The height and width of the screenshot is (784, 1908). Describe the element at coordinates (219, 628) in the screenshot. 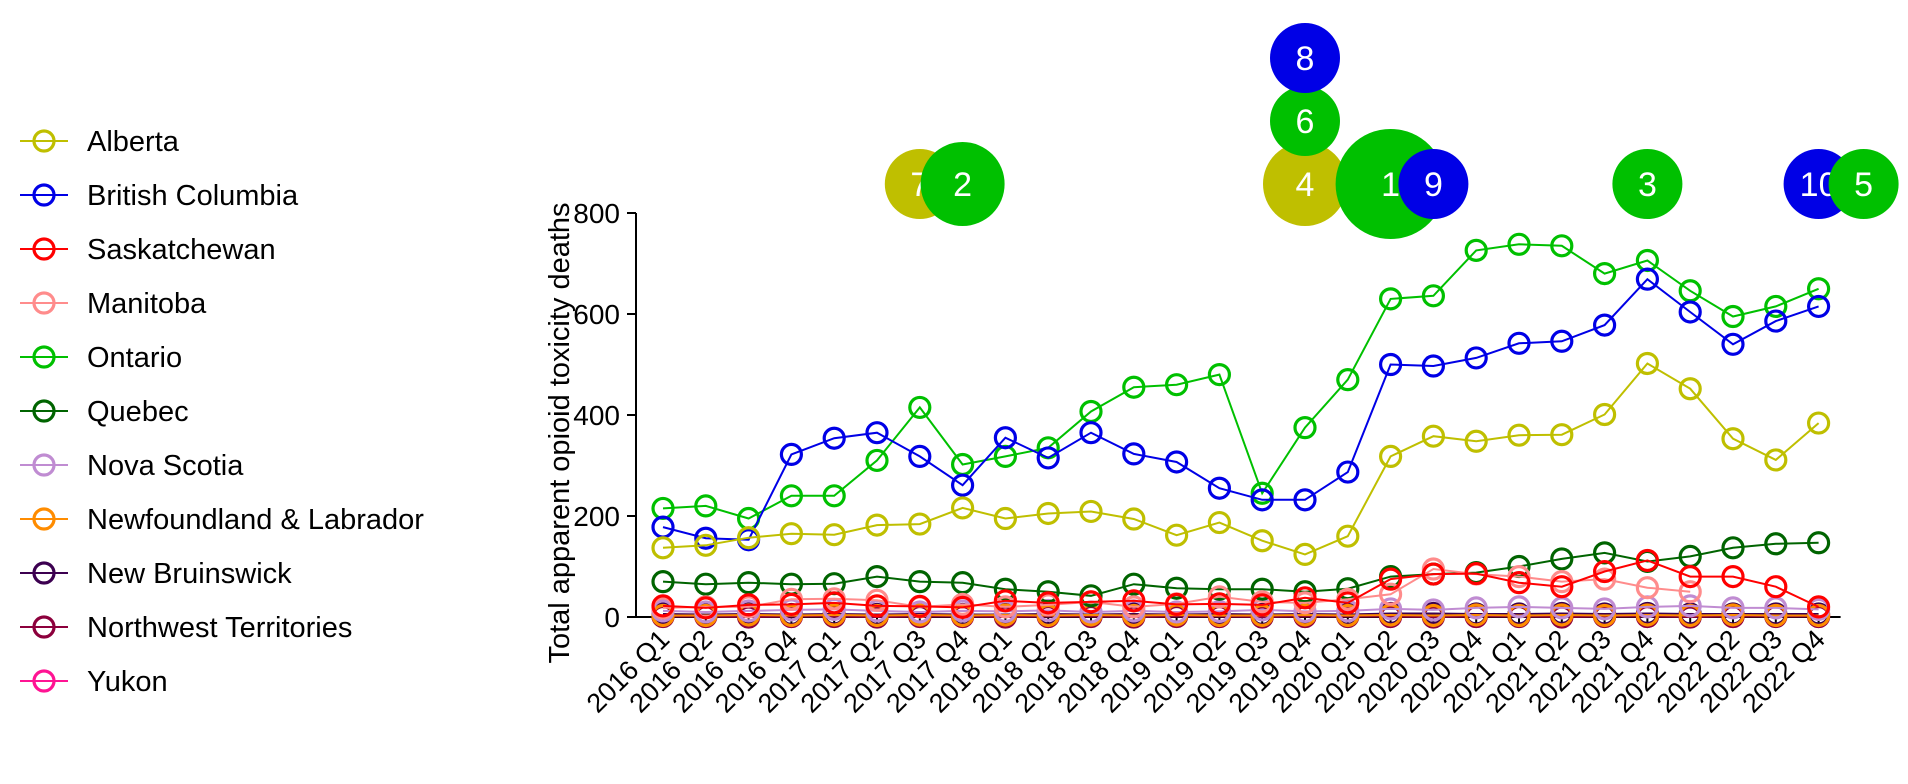

I see `legend-label: Northwest Territories` at that location.